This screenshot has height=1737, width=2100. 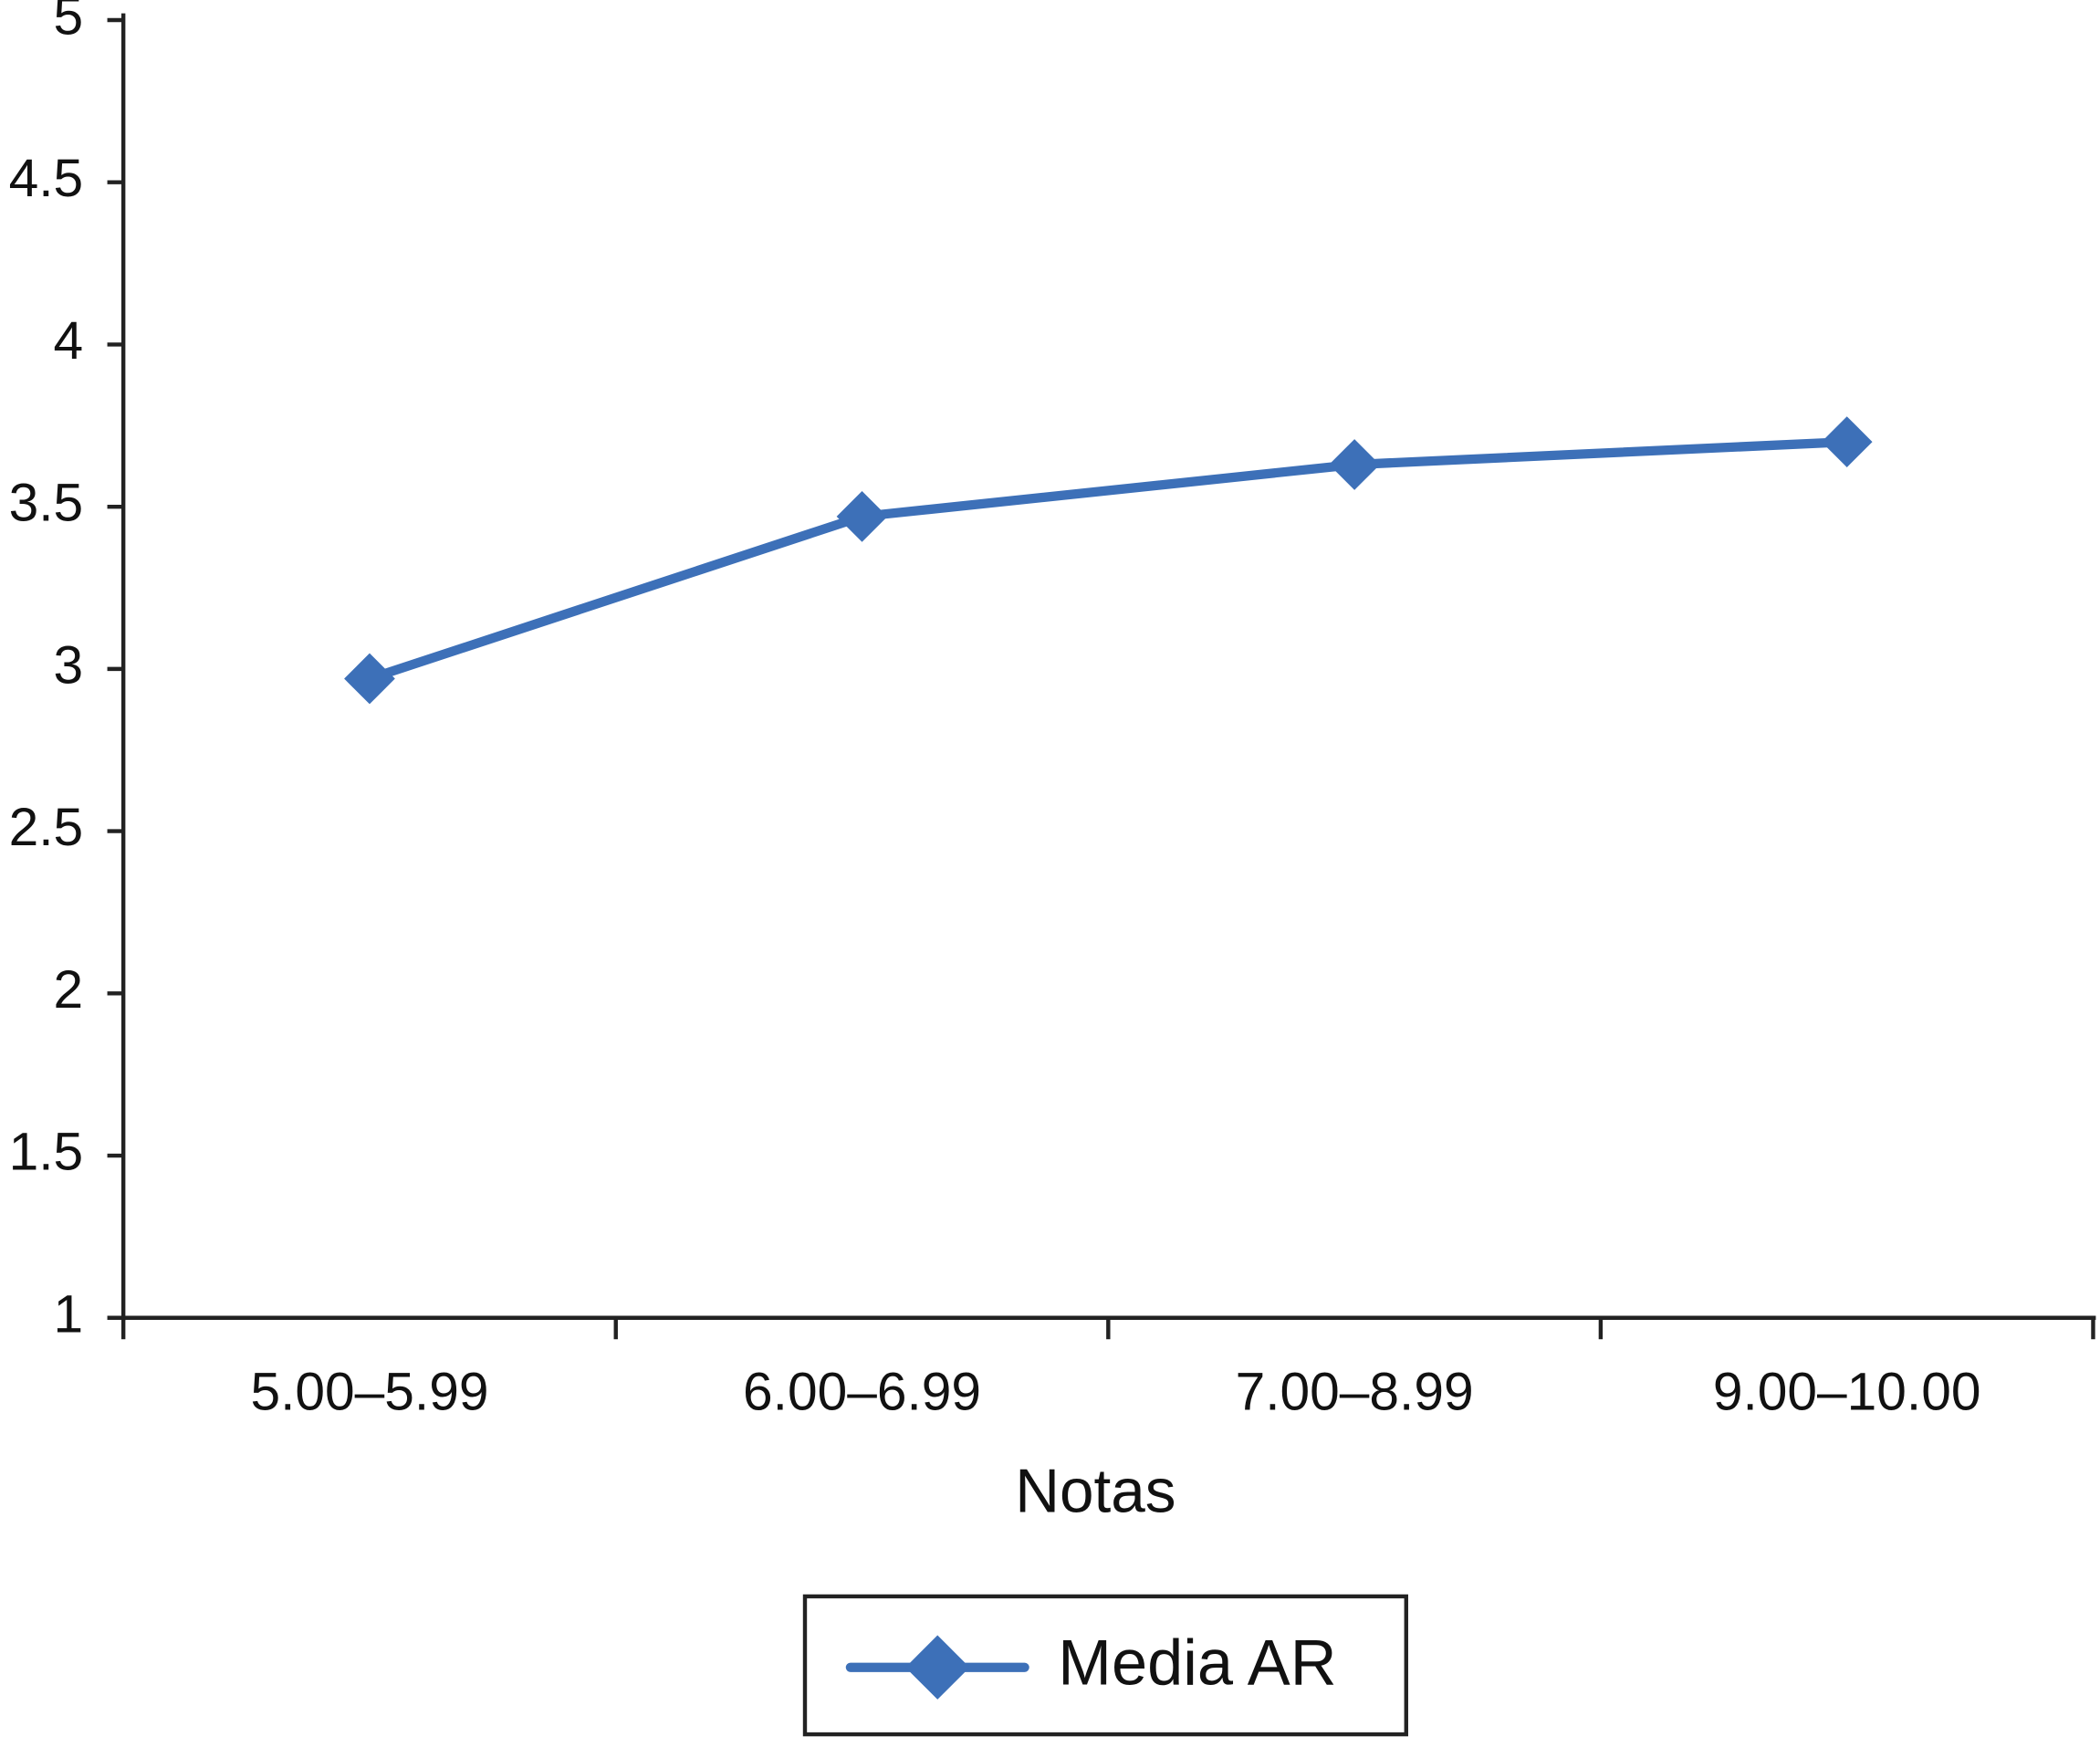 I want to click on x-tick-label: 7.00–8.99, so click(x=1355, y=1391).